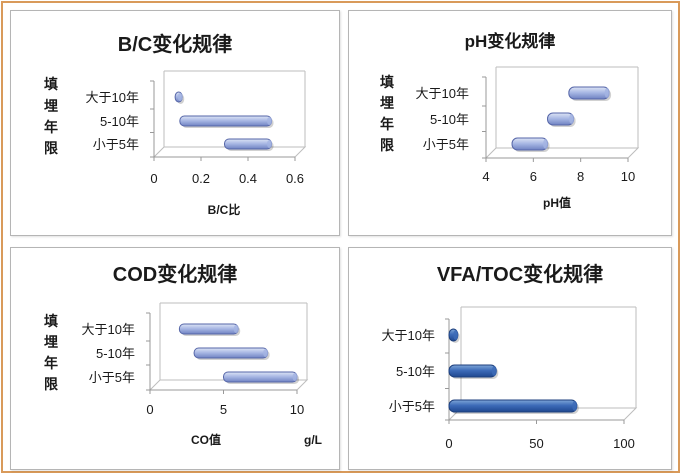 This screenshot has width=683, height=476. I want to click on chart-title: VFA/TOC变化规律, so click(520, 274).